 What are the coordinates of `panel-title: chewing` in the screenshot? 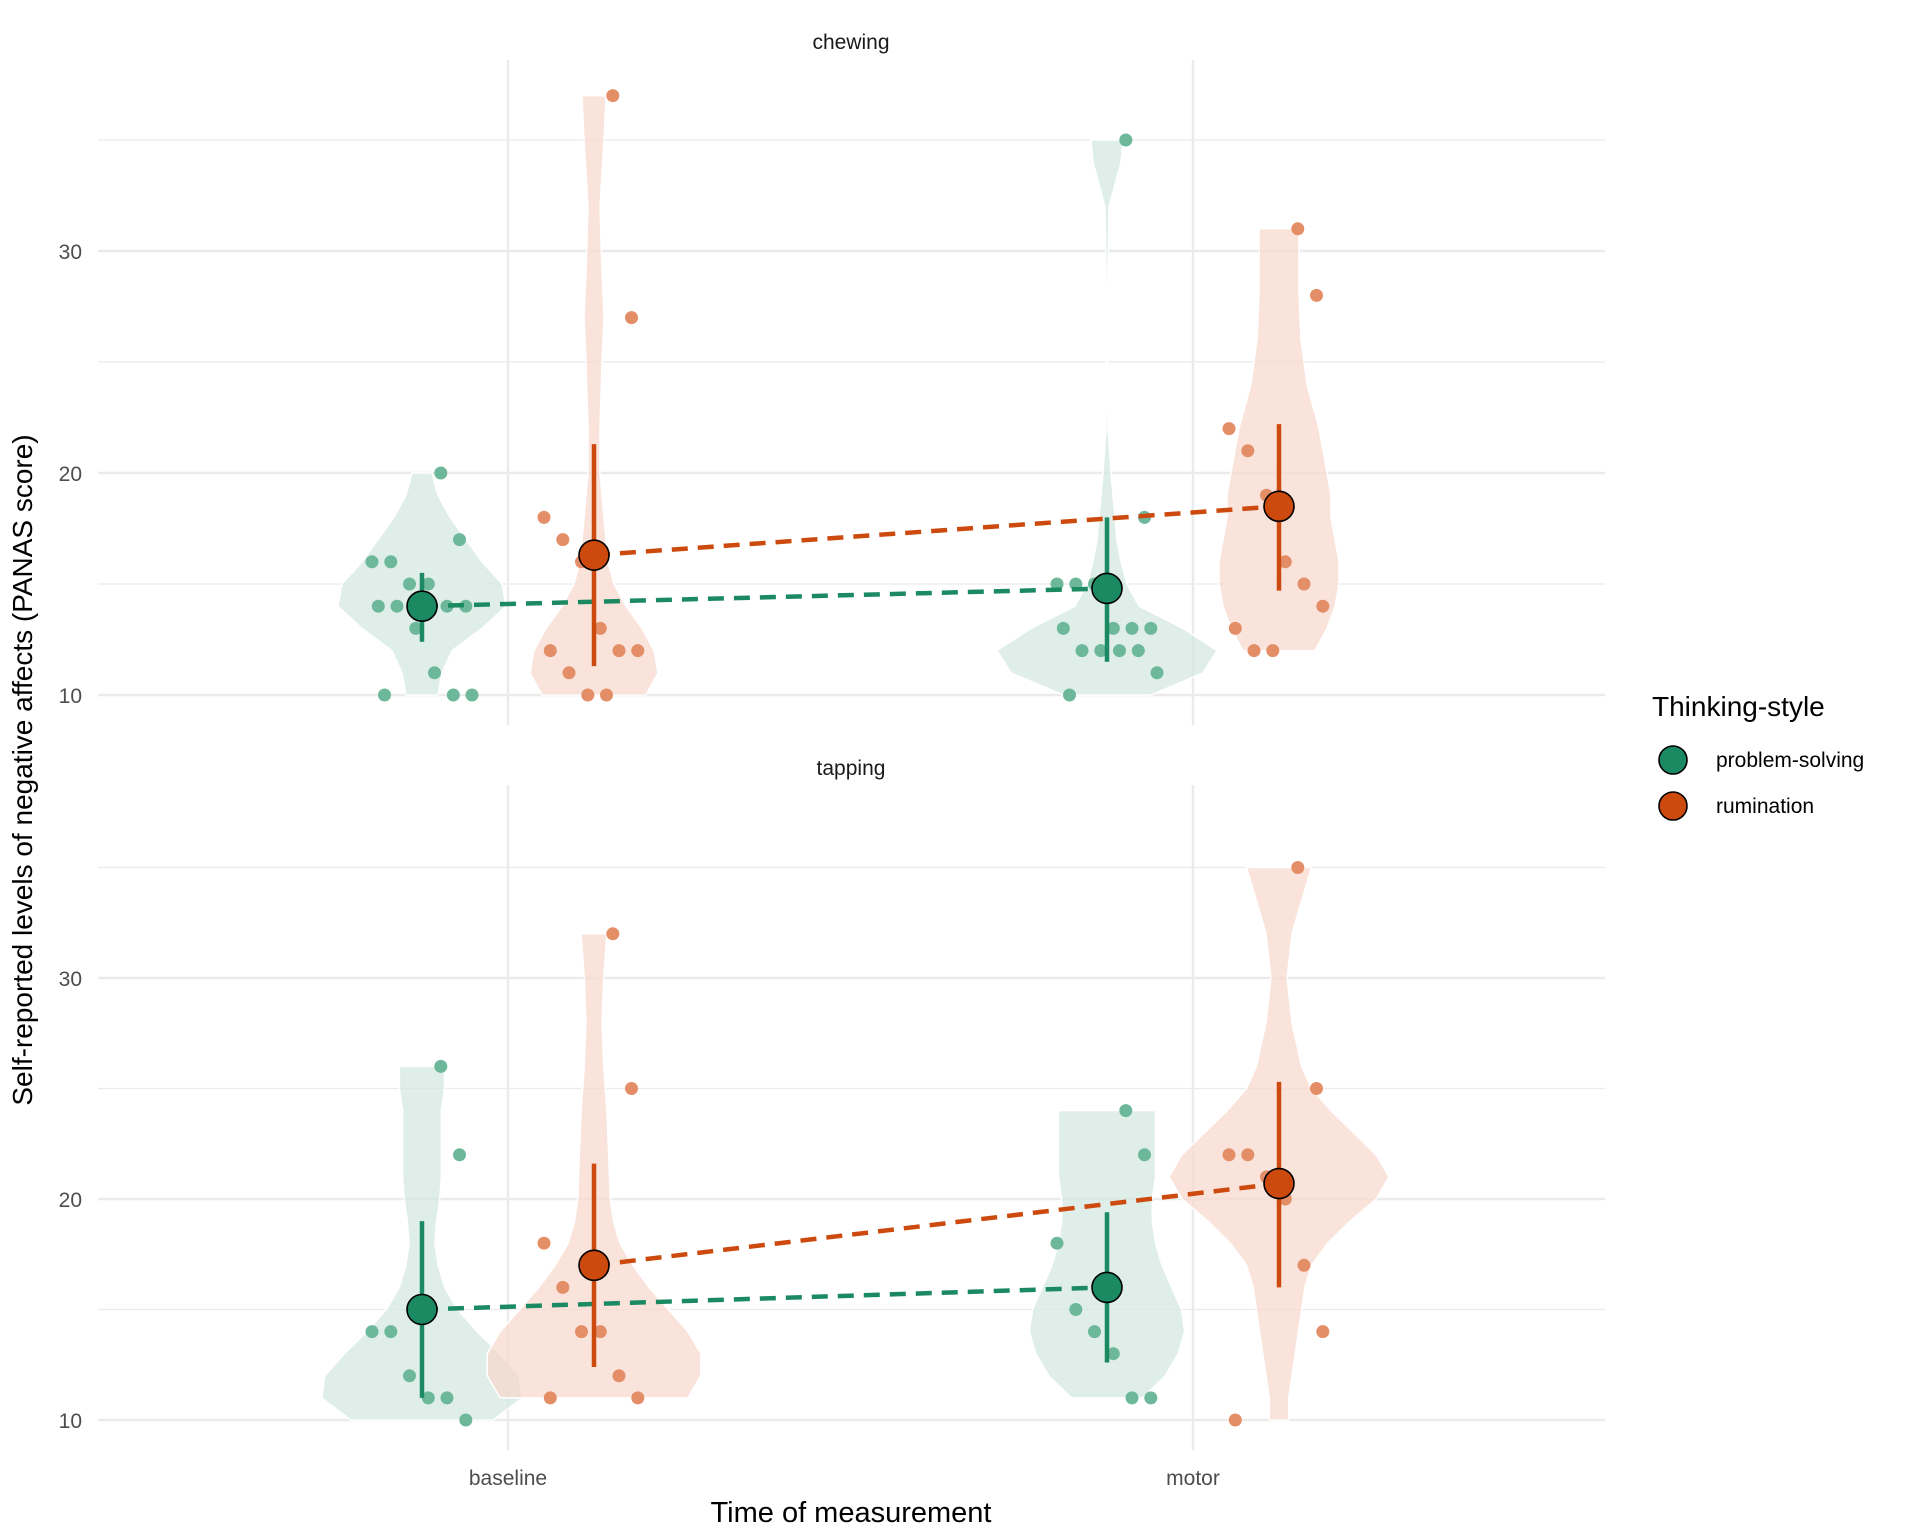 It's located at (850, 42).